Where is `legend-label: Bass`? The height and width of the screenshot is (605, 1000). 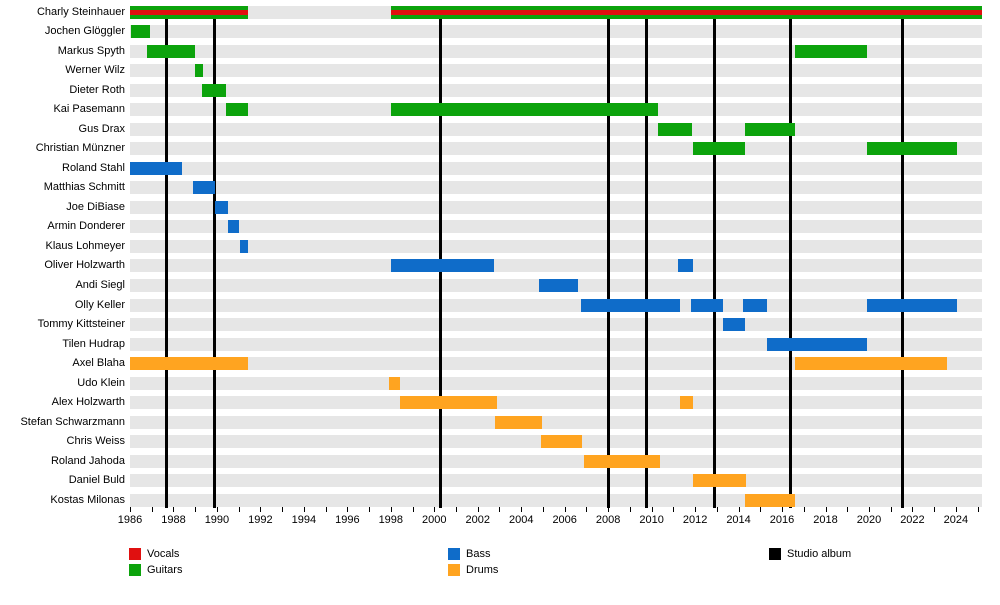 legend-label: Bass is located at coordinates (478, 554).